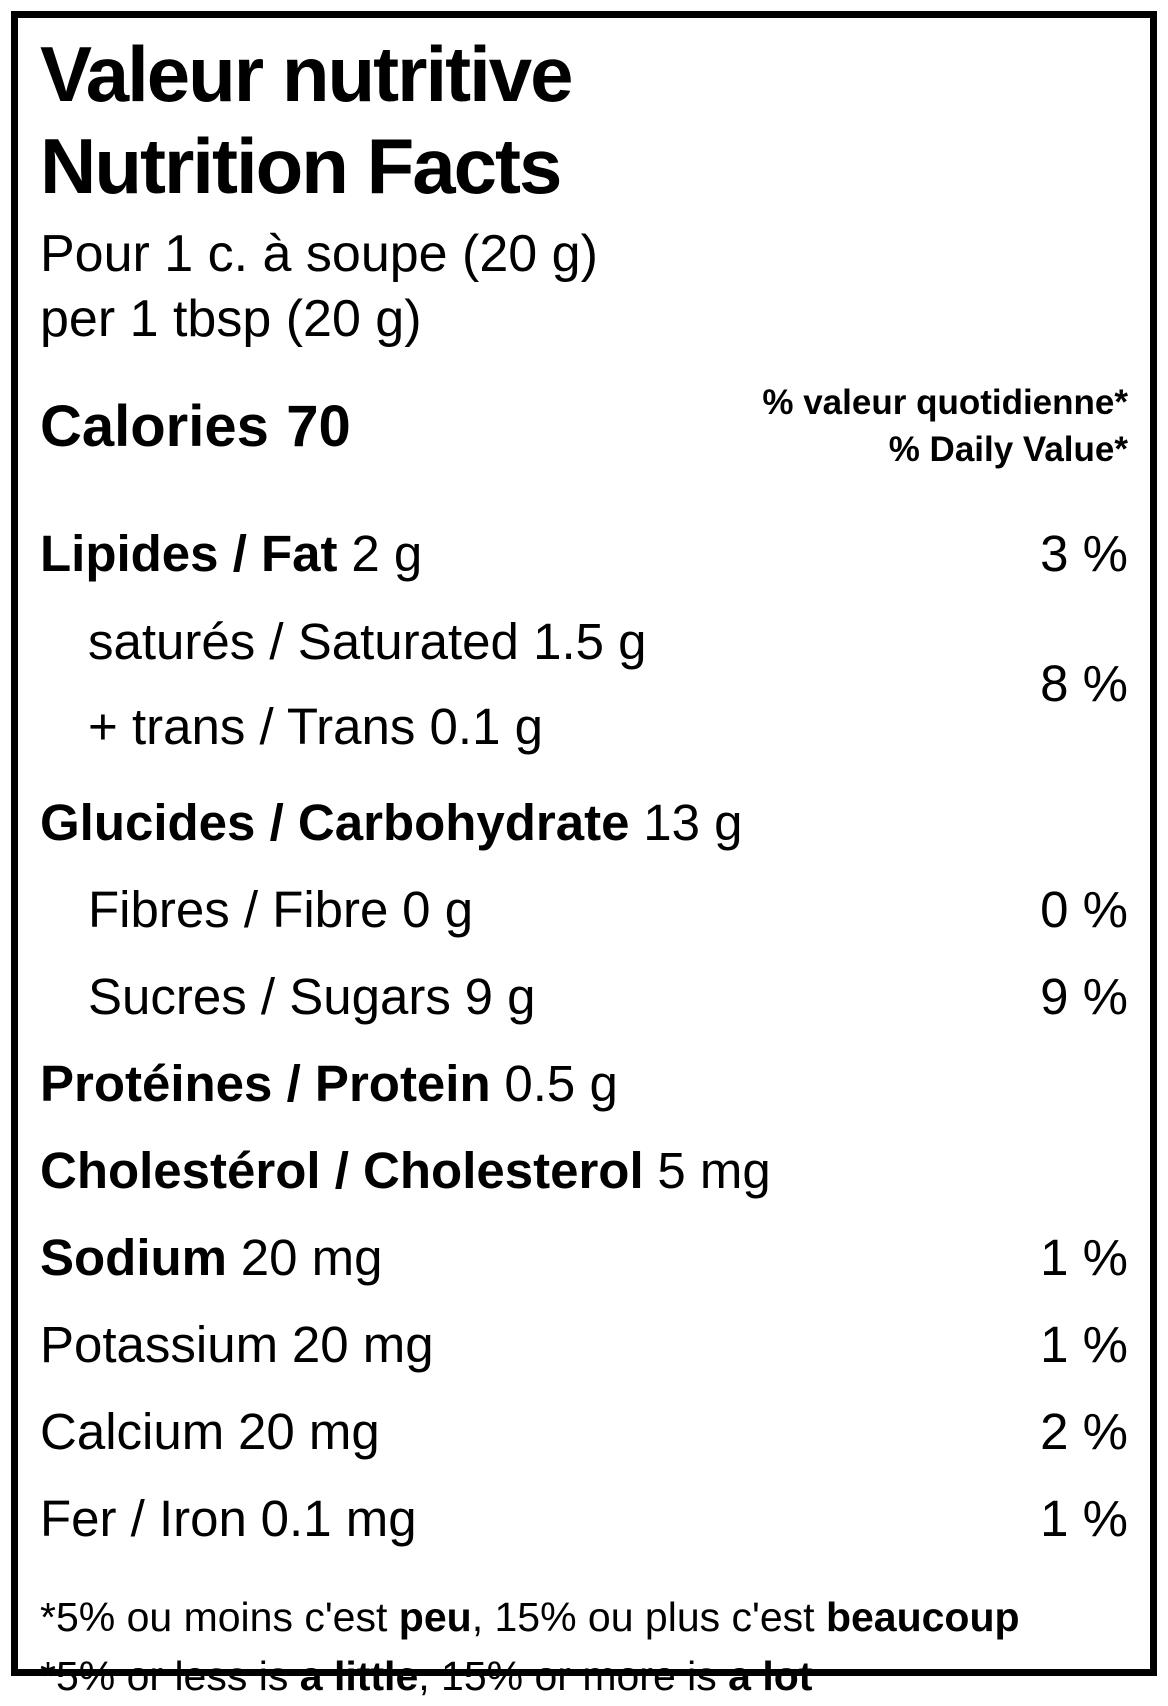 The width and height of the screenshot is (1168, 1706). I want to click on fat-amount: 2 g, so click(386, 553).